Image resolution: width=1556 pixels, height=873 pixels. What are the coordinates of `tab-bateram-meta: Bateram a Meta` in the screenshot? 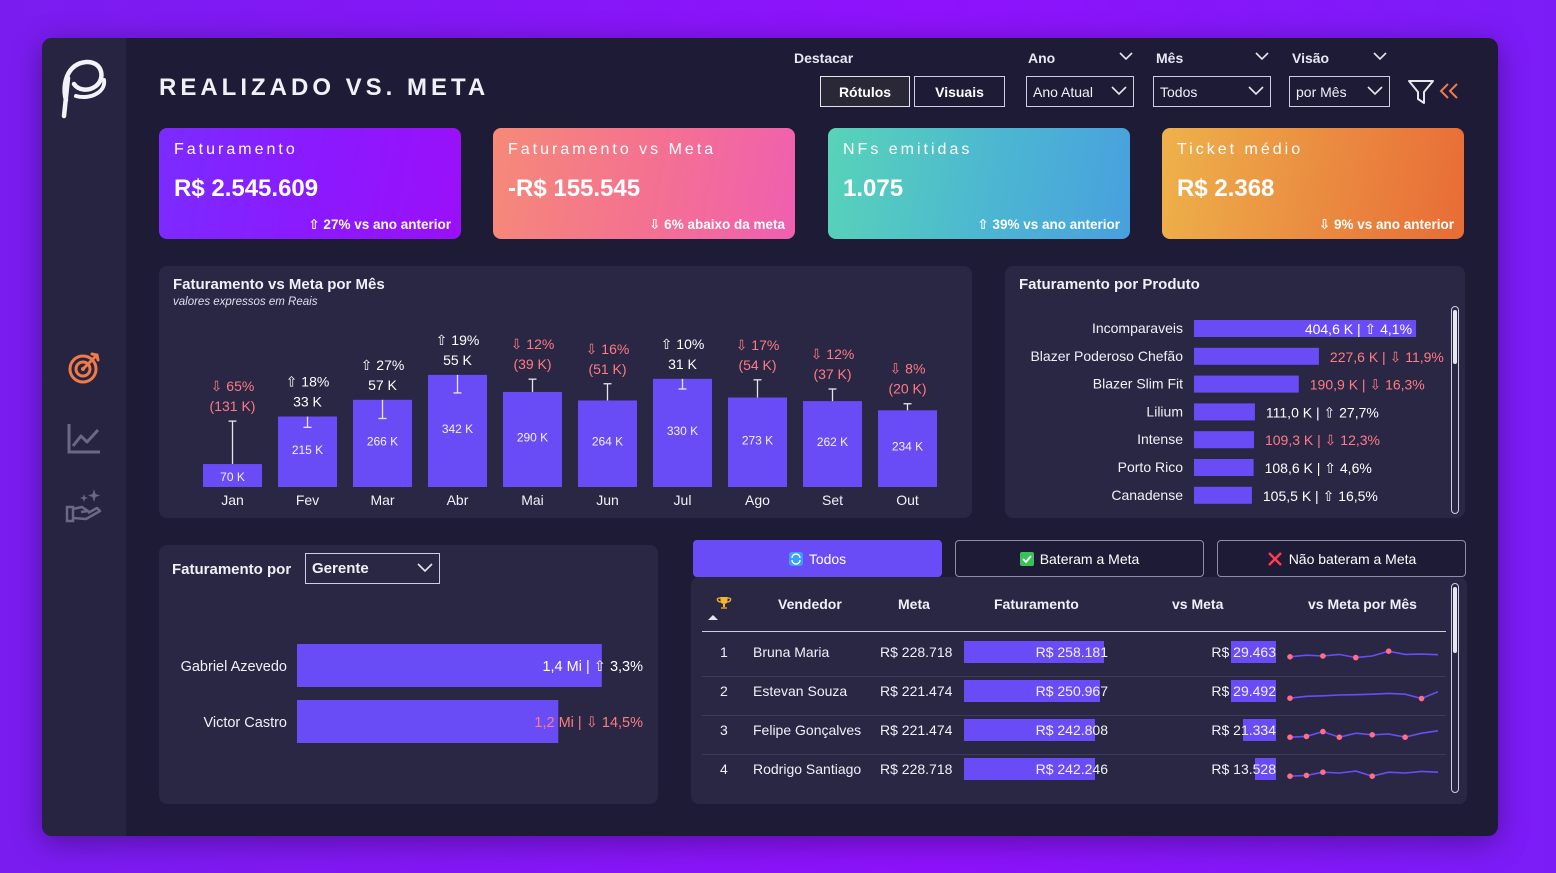 It's located at (1079, 558).